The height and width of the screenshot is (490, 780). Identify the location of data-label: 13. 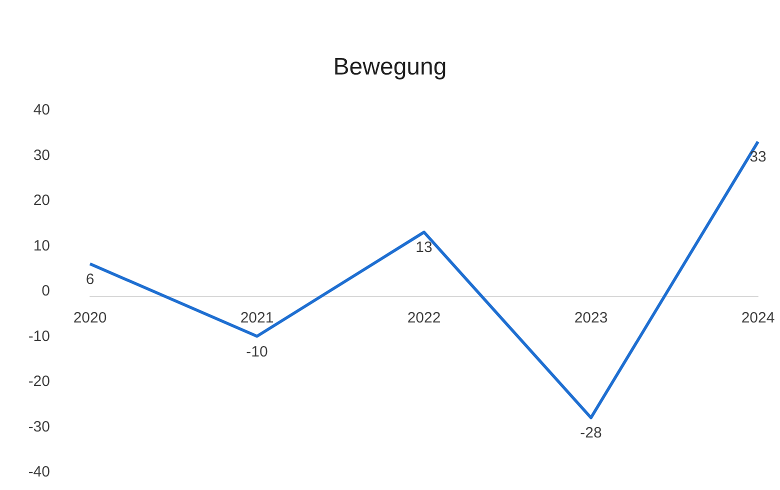
(424, 247).